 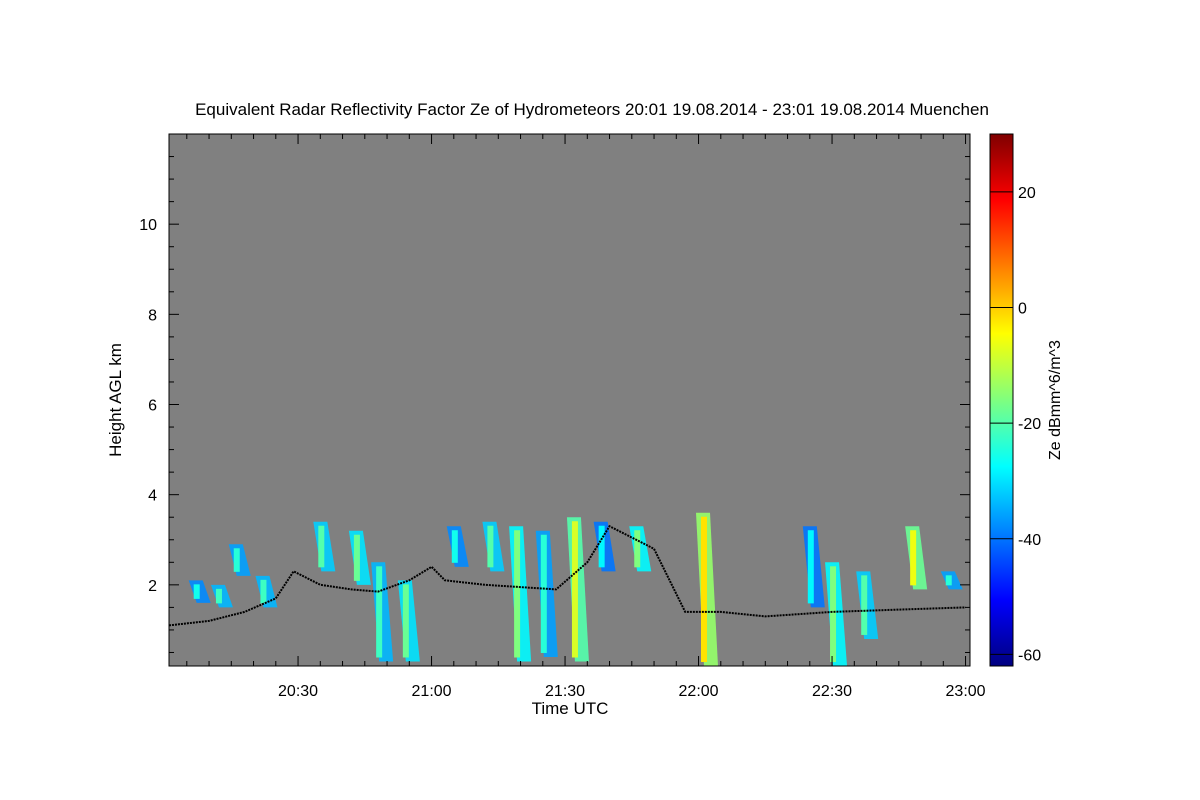 I want to click on y-tick-label: 6, so click(x=152, y=406).